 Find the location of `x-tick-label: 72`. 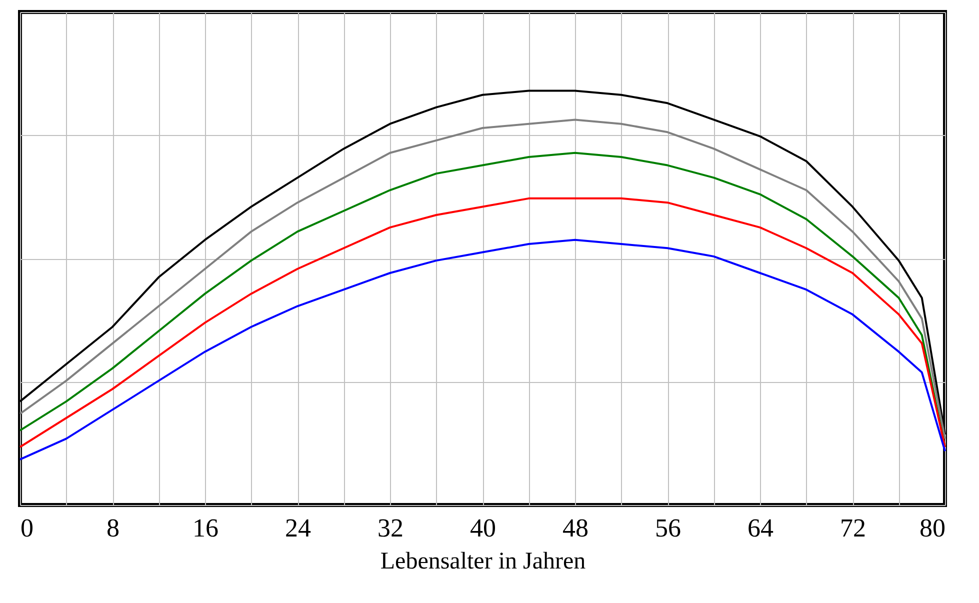

x-tick-label: 72 is located at coordinates (853, 528).